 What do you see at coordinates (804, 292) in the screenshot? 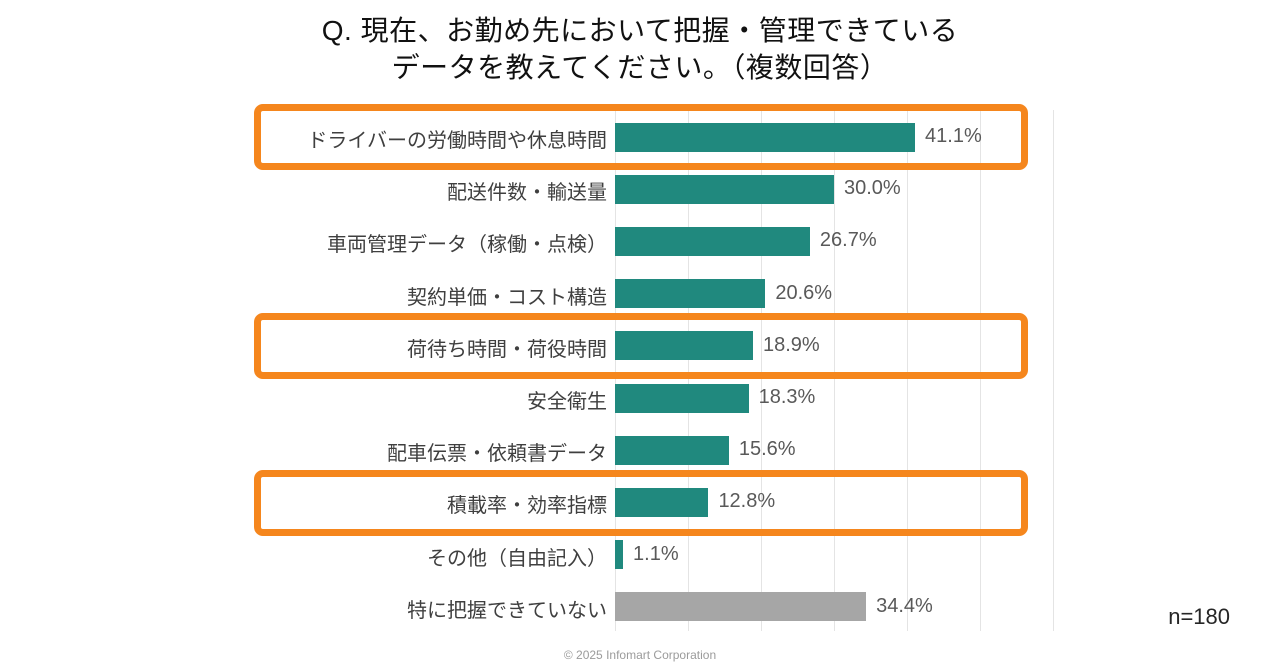
I see `value-label: 20.6%` at bounding box center [804, 292].